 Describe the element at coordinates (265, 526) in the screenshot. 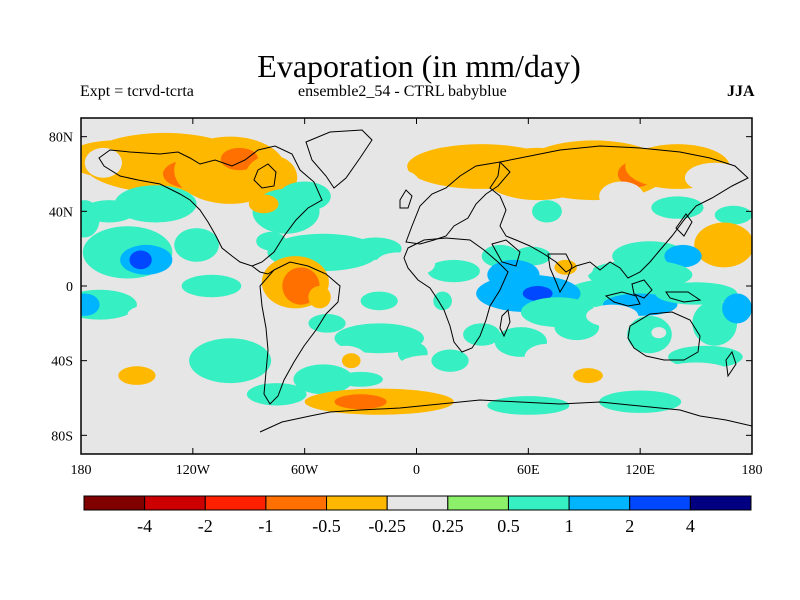

I see `colorbar-label-2: -1` at that location.